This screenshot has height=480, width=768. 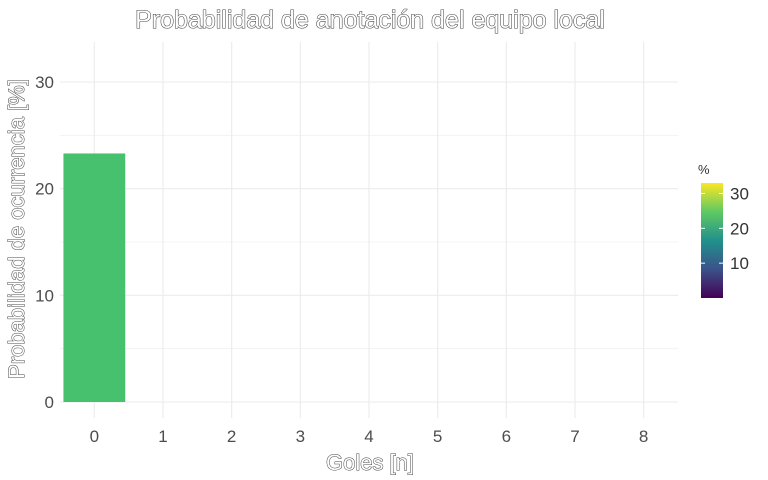 I want to click on legend-tick-label: 30, so click(x=739, y=193).